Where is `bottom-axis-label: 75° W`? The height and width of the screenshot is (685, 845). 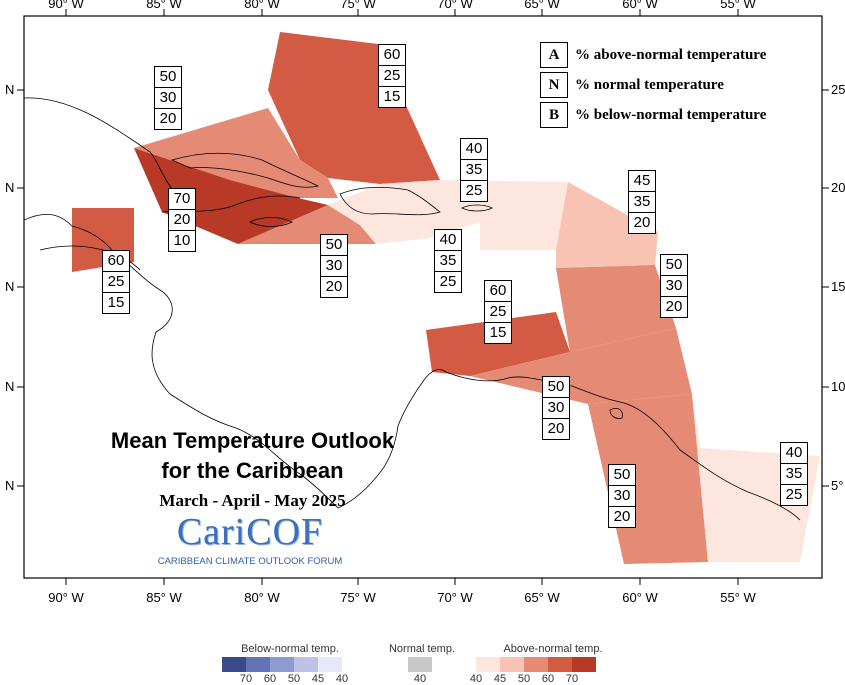
bottom-axis-label: 75° W is located at coordinates (358, 597).